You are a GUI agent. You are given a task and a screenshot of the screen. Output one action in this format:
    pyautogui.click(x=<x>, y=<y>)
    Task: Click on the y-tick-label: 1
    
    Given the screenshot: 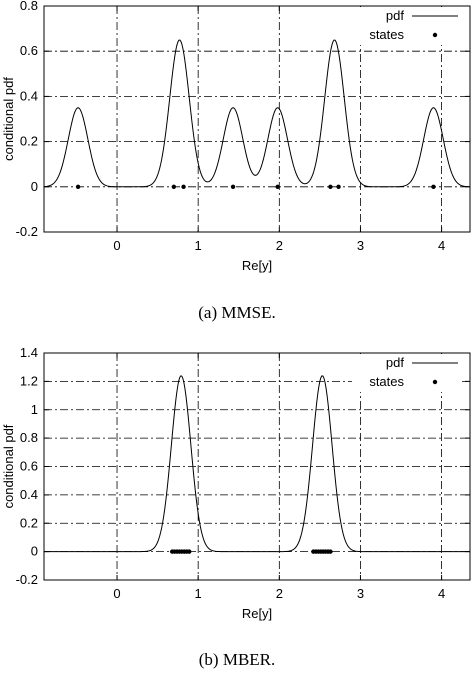 What is the action you would take?
    pyautogui.click(x=34, y=409)
    